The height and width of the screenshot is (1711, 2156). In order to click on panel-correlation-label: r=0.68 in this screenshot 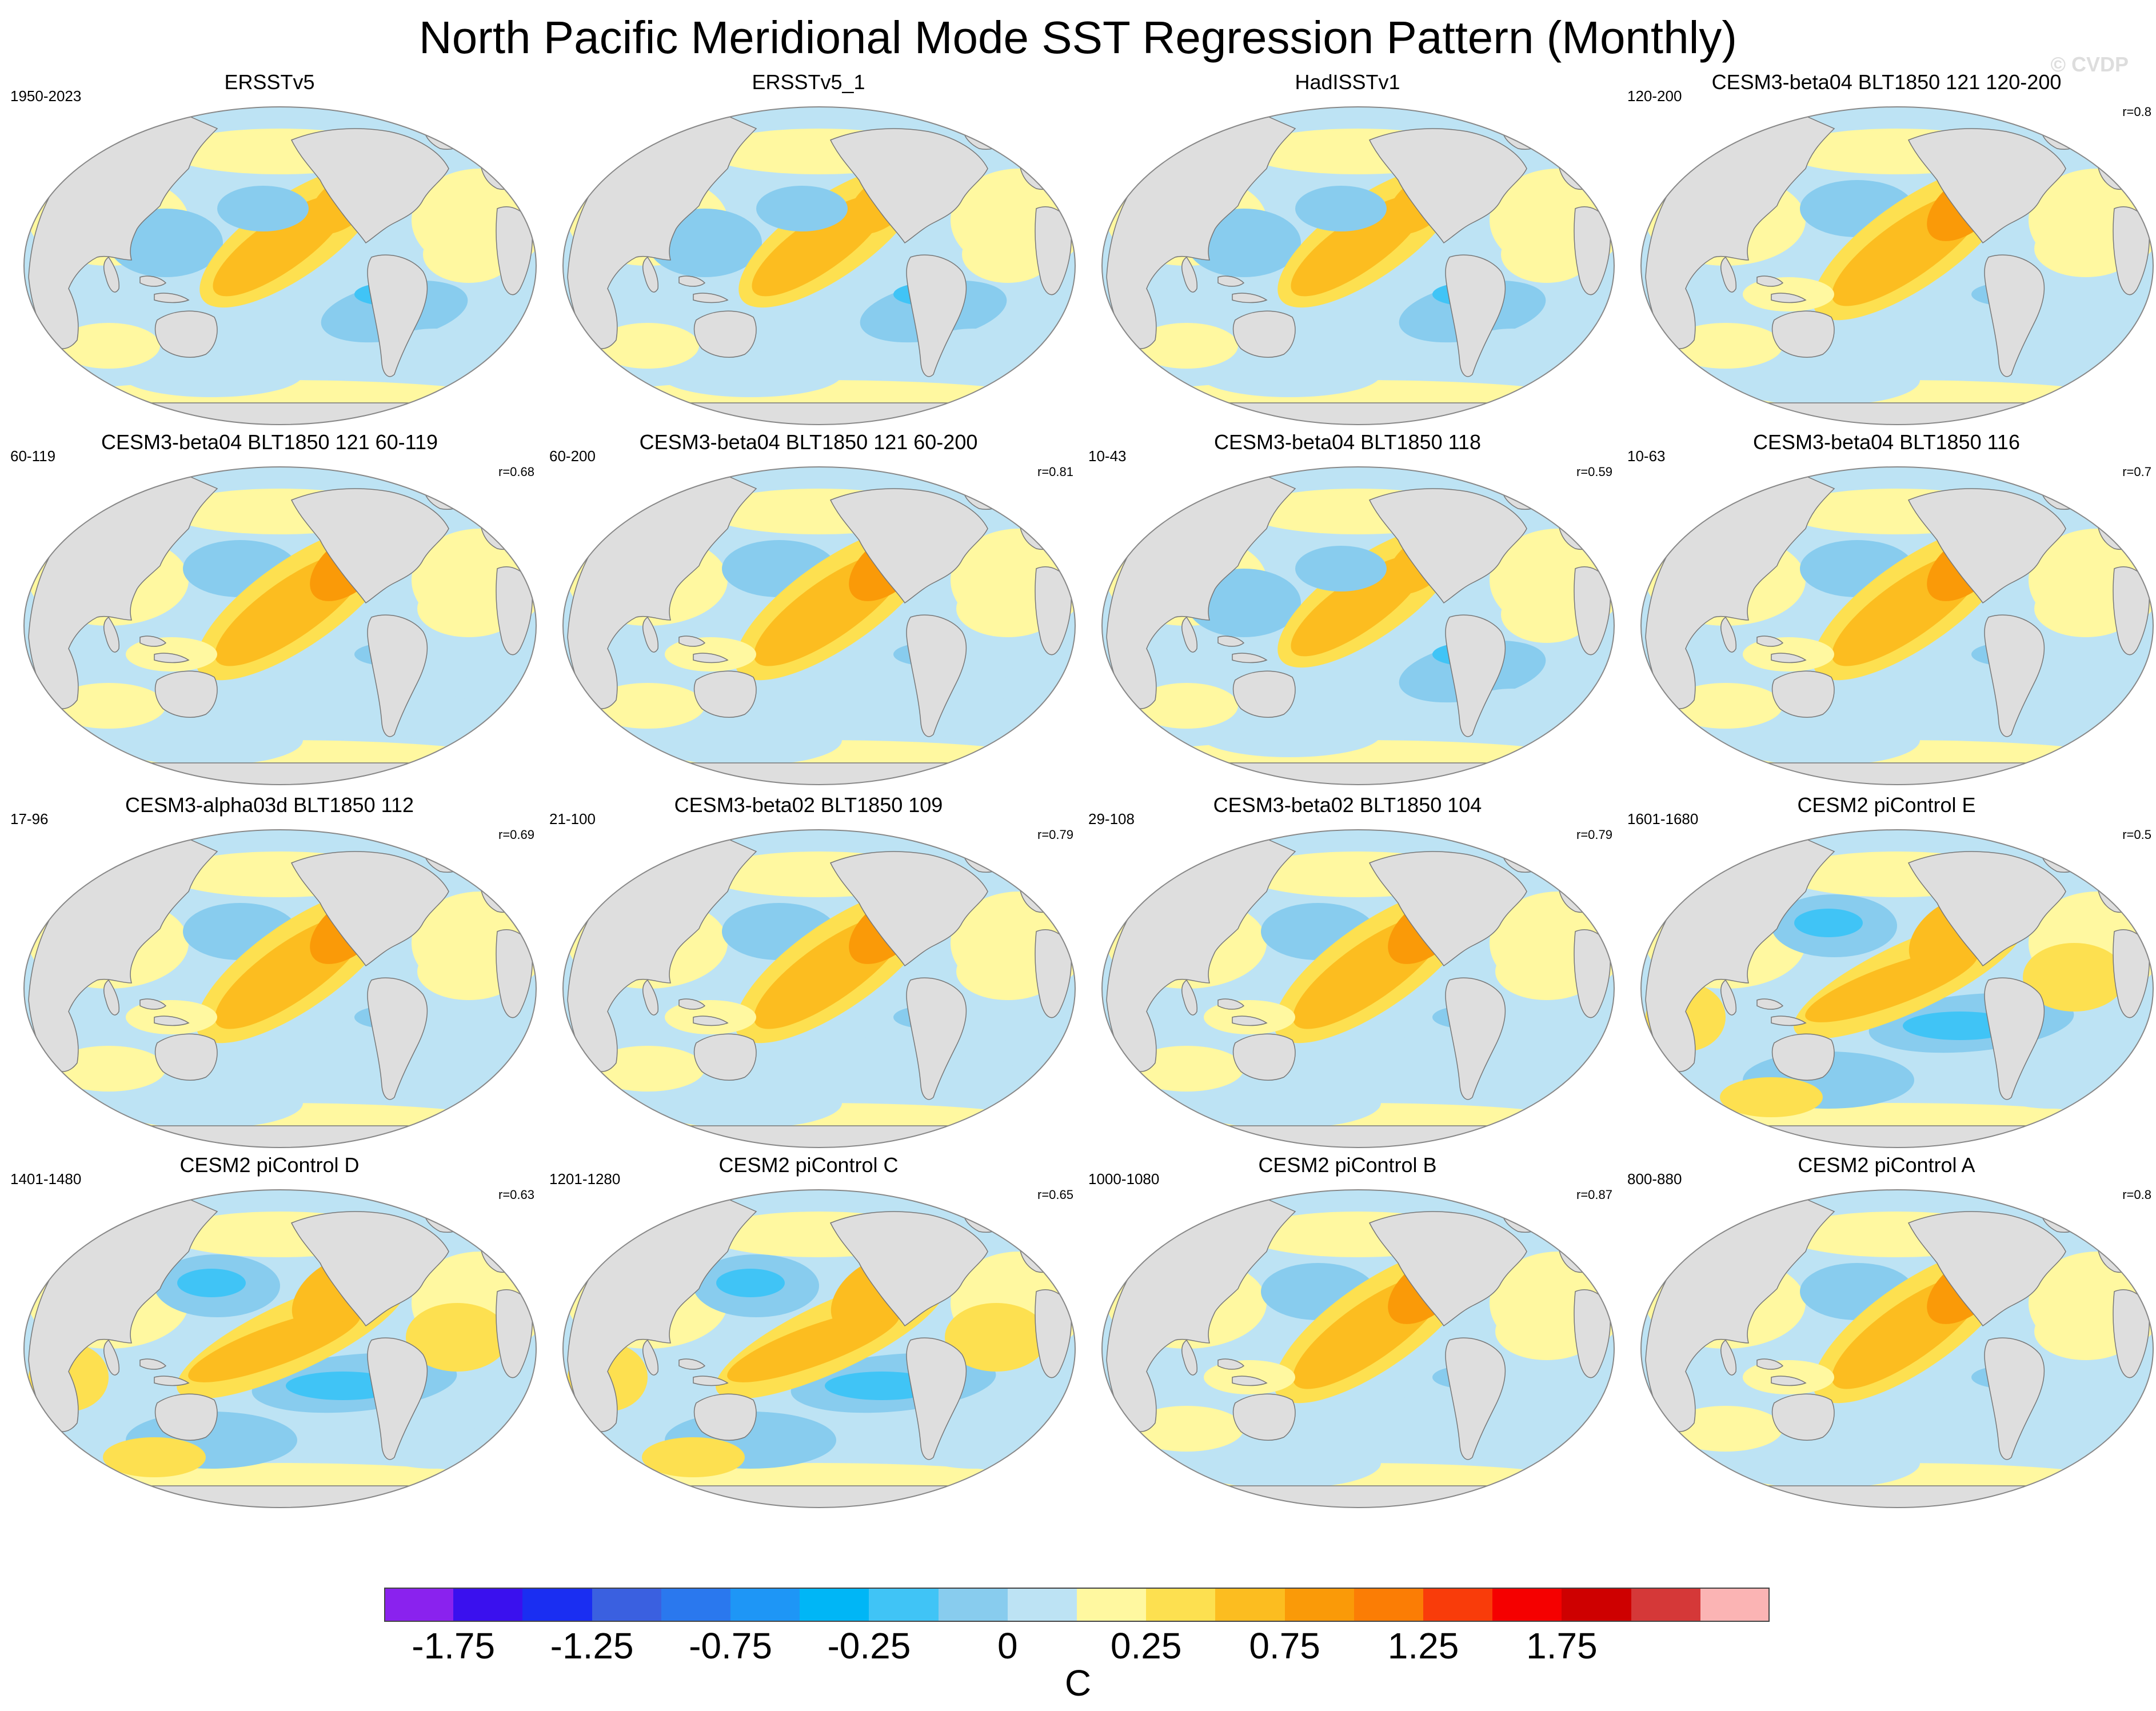, I will do `click(516, 472)`.